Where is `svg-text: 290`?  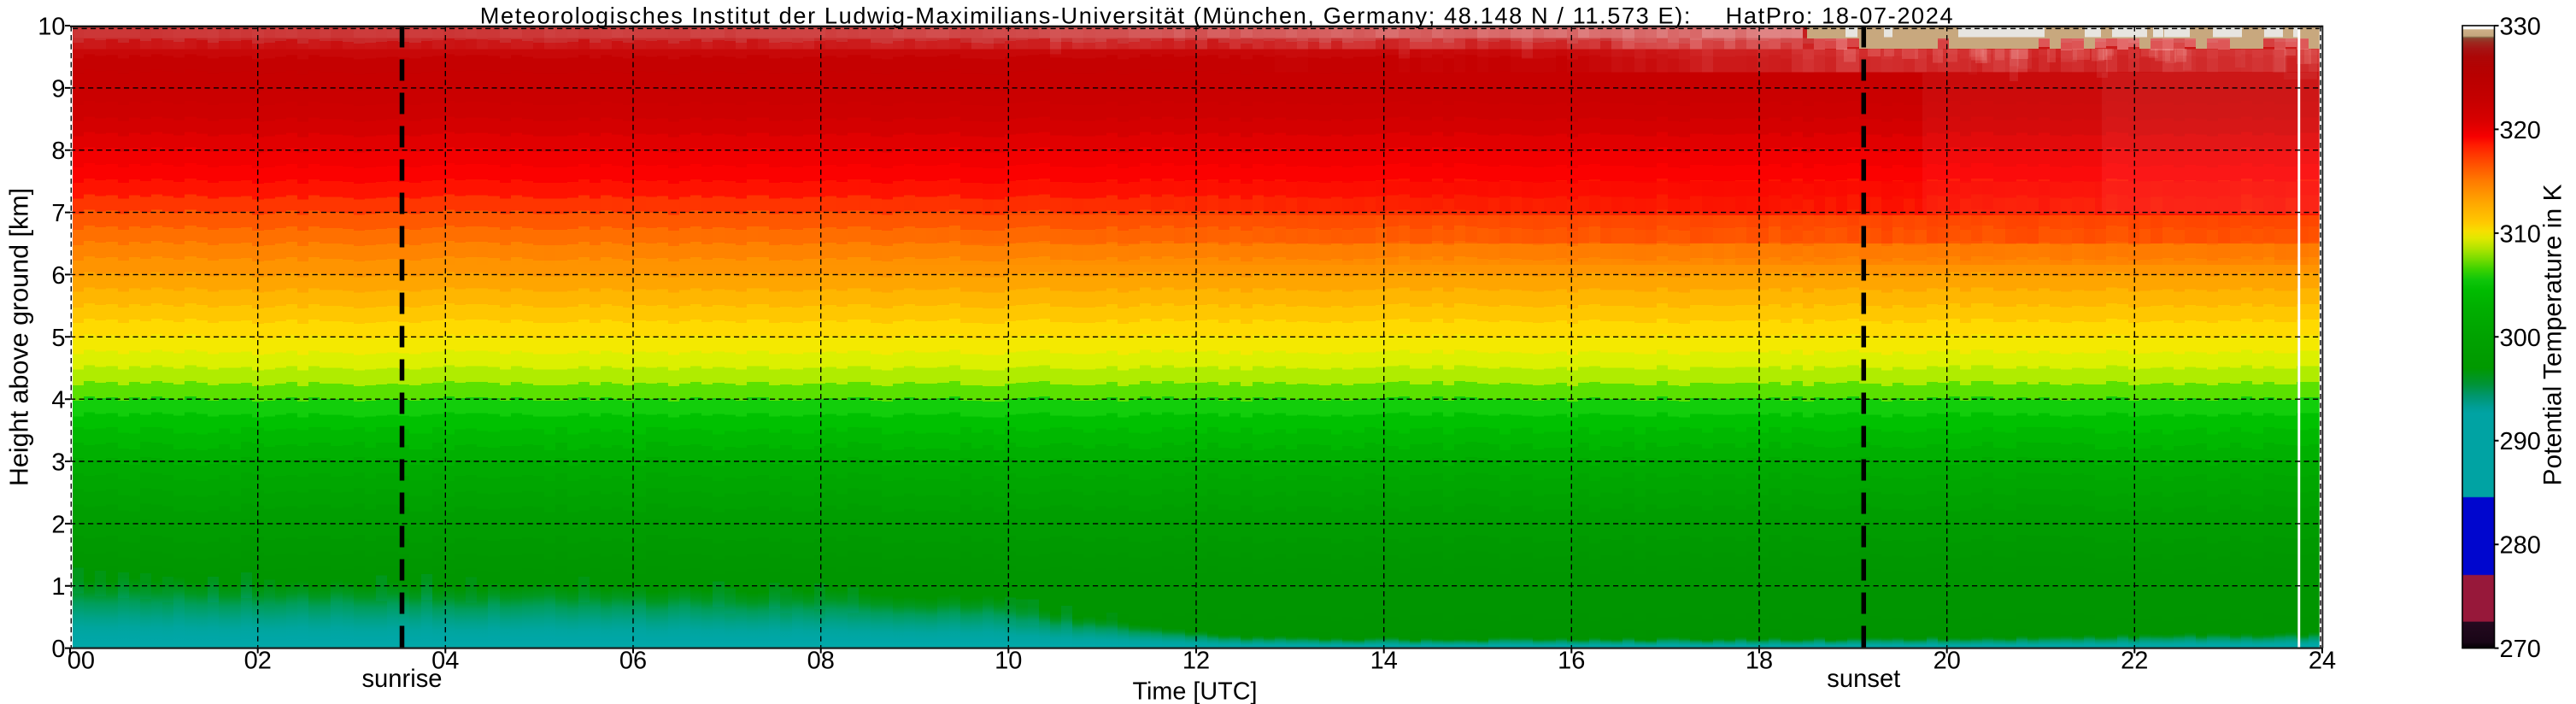
svg-text: 290 is located at coordinates (2520, 441).